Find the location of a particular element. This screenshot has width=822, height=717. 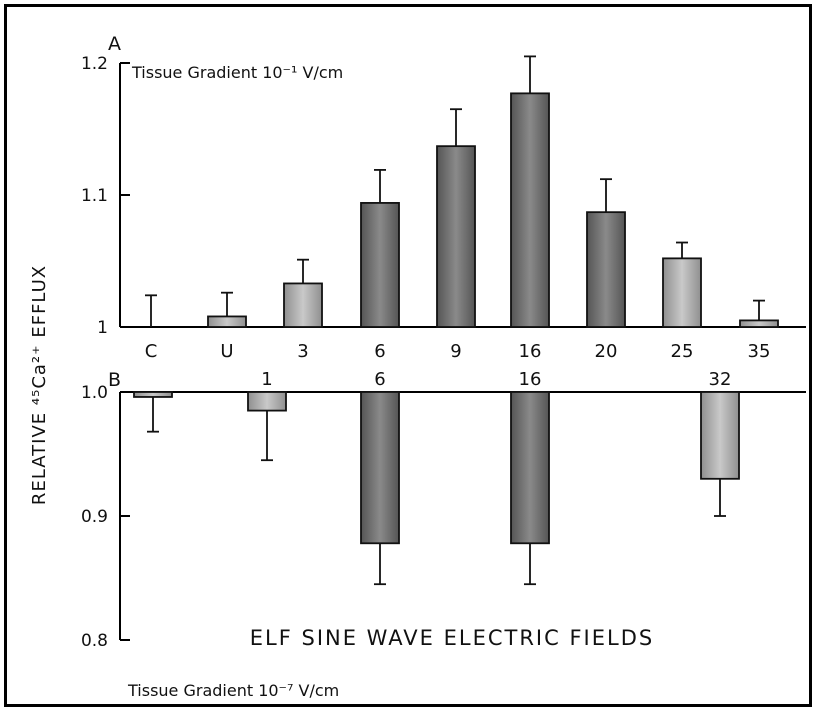

y-tick-label: 0.9 is located at coordinates (94, 517).